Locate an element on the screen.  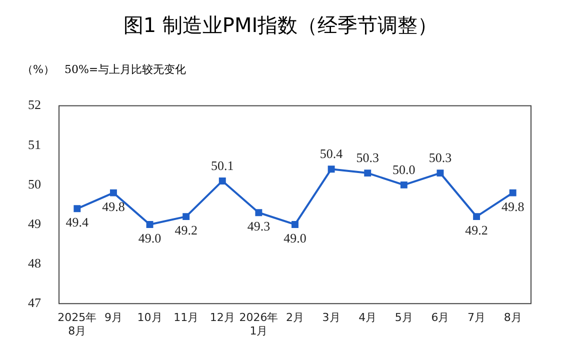
y-tick-label: 51 is located at coordinates (34, 144).